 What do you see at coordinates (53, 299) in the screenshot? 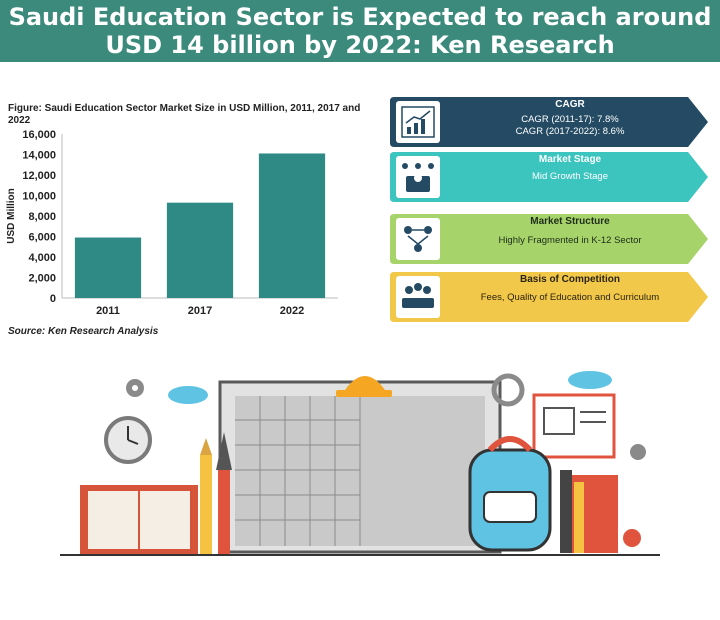
I see `y-tick-label: 0` at bounding box center [53, 299].